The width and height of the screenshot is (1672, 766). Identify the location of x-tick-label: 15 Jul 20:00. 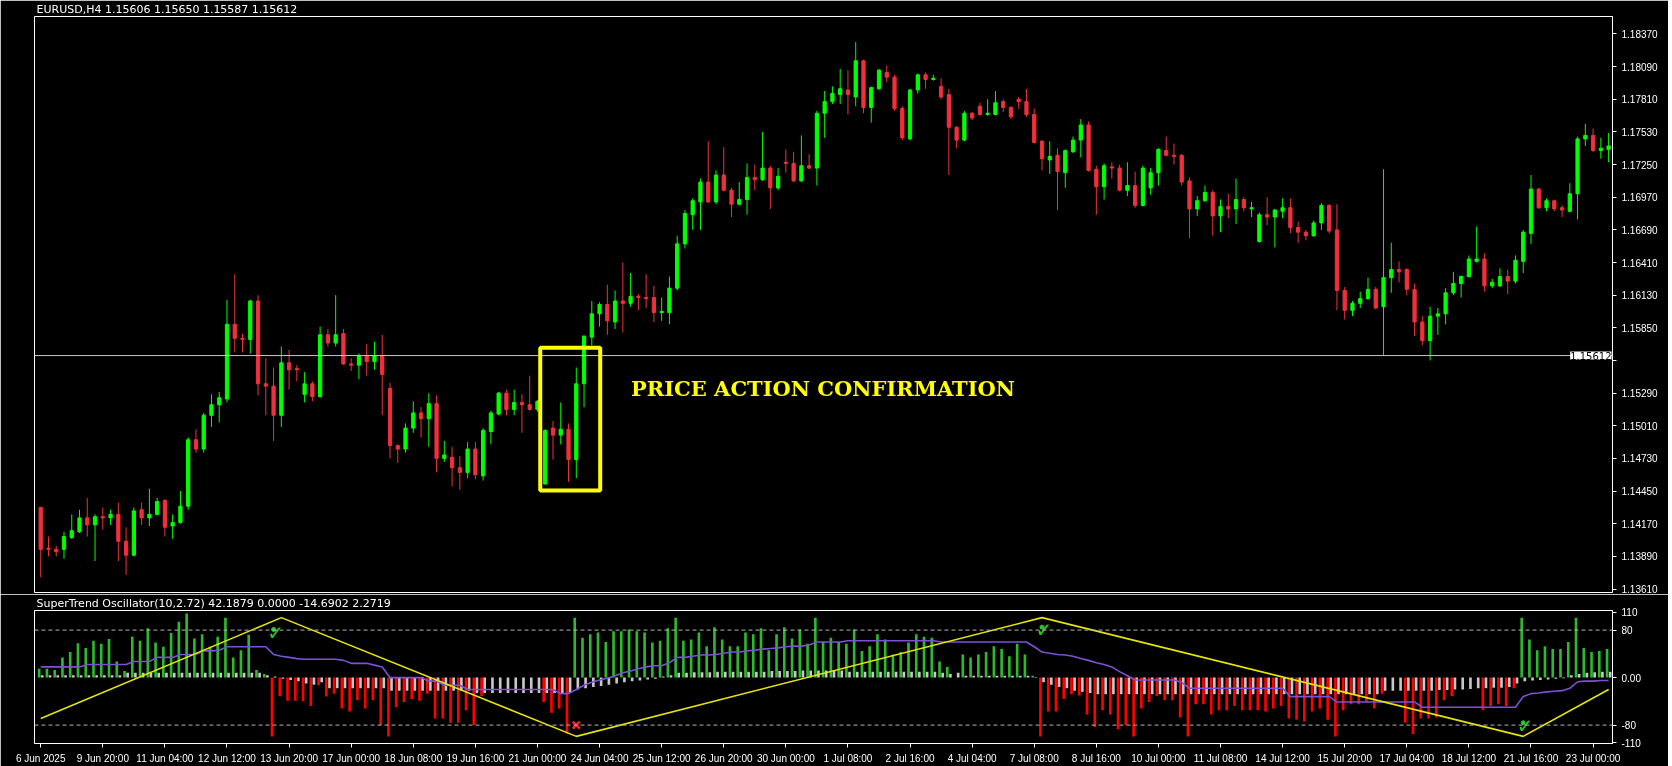
(1345, 758).